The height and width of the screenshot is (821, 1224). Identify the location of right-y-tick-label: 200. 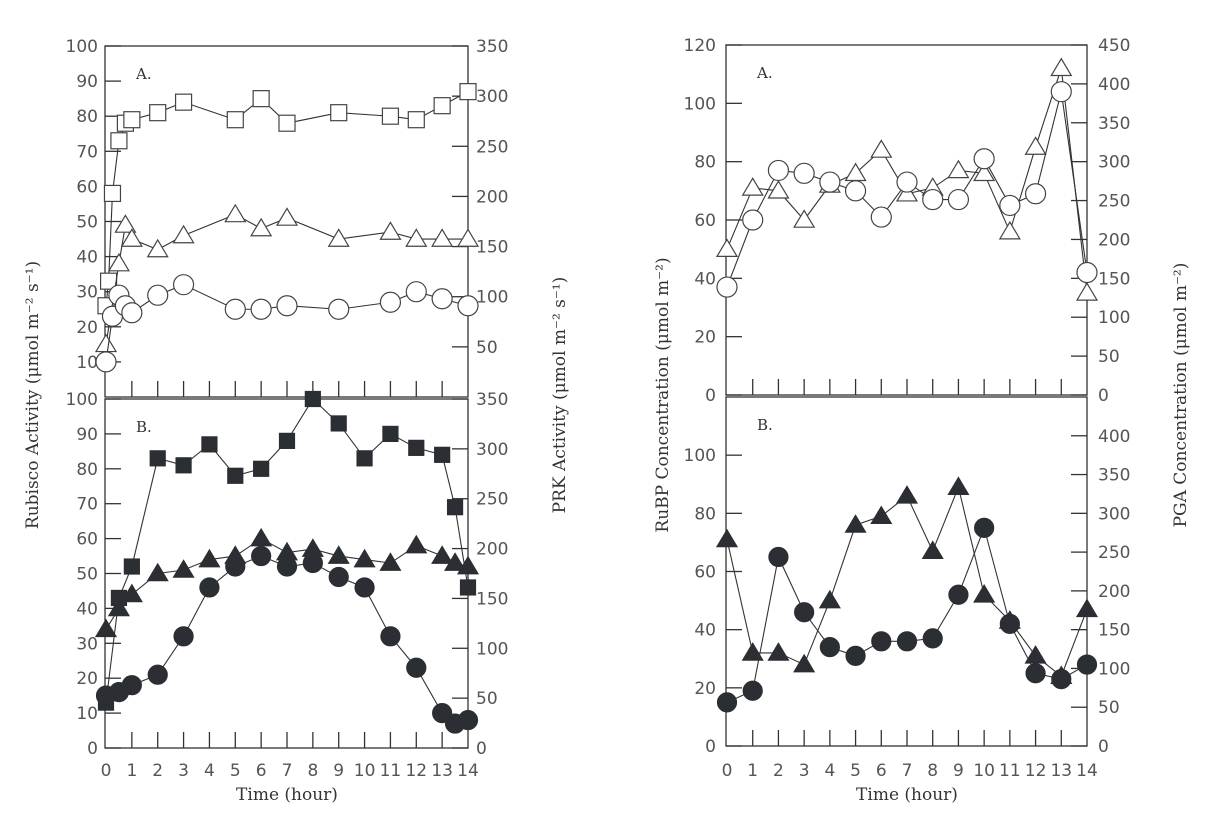
(492, 550).